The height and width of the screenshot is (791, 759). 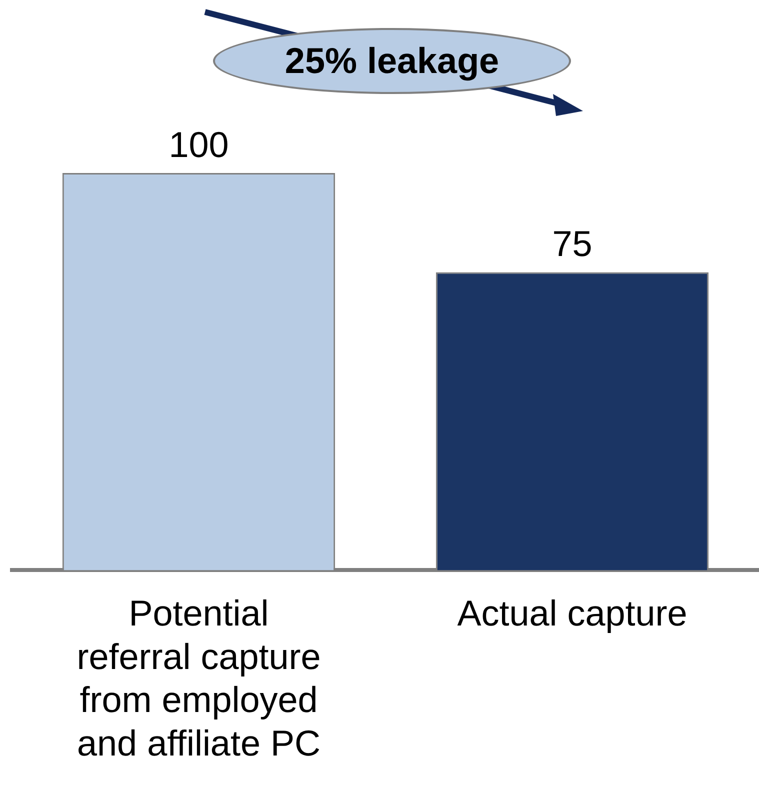 What do you see at coordinates (572, 613) in the screenshot?
I see `x-tick-label: Actual capture` at bounding box center [572, 613].